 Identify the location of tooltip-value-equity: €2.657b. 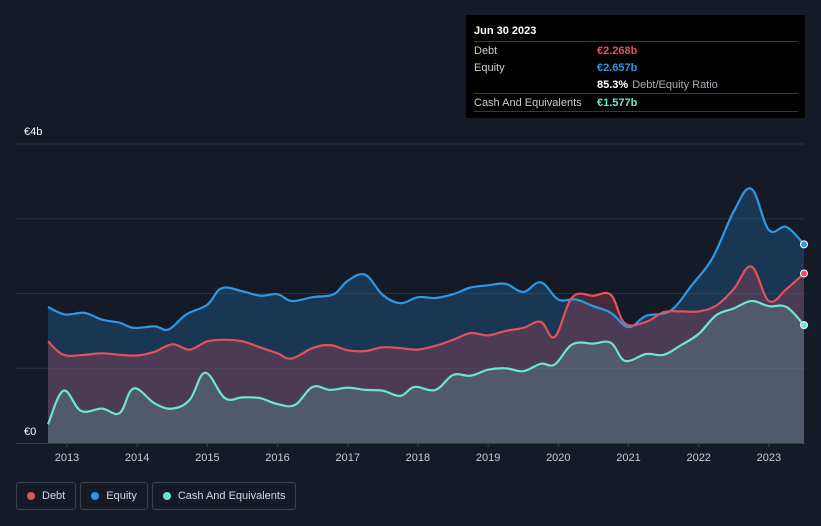
(617, 67).